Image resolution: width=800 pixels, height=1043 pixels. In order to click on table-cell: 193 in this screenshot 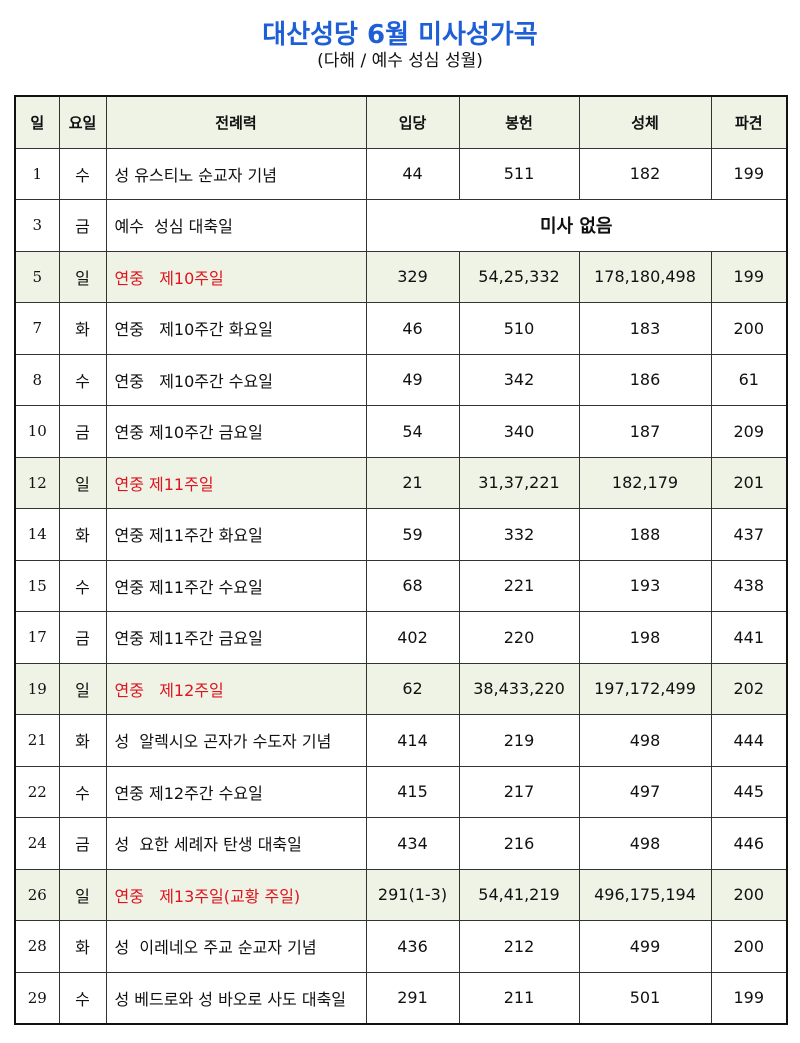, I will do `click(645, 585)`.